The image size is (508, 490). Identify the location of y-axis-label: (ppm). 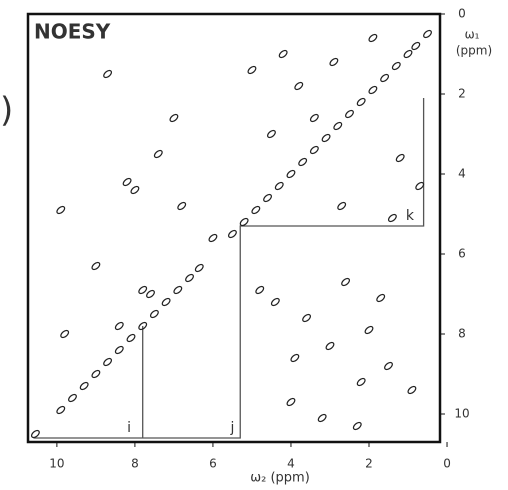
(474, 51).